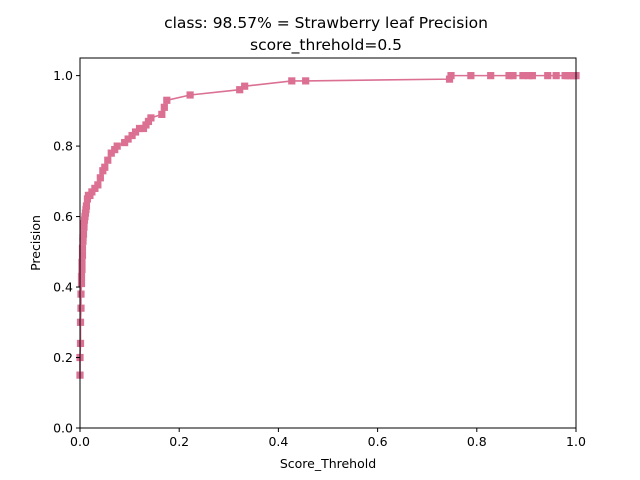 The width and height of the screenshot is (640, 480). I want to click on y-tick-label: 0.4, so click(63, 287).